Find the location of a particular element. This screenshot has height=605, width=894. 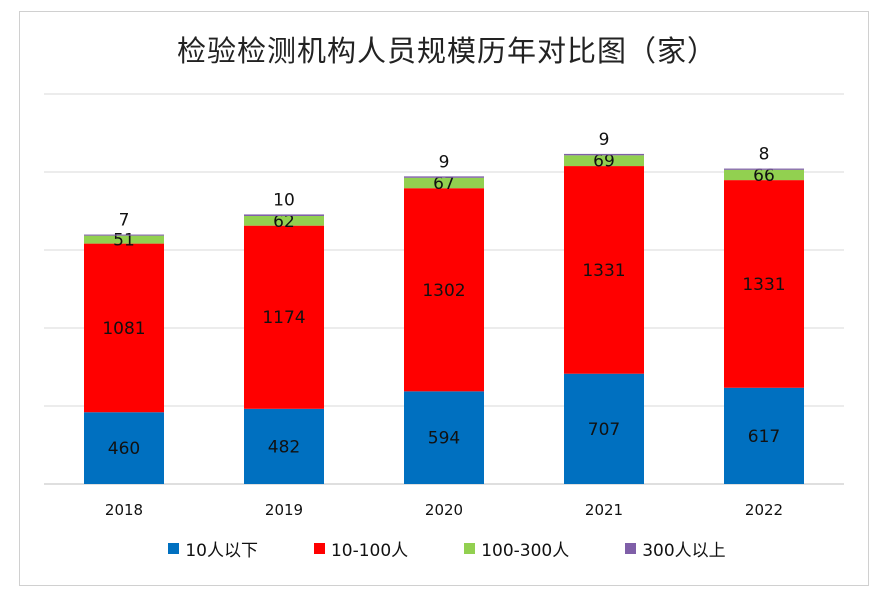

data-label: 66 is located at coordinates (764, 176).